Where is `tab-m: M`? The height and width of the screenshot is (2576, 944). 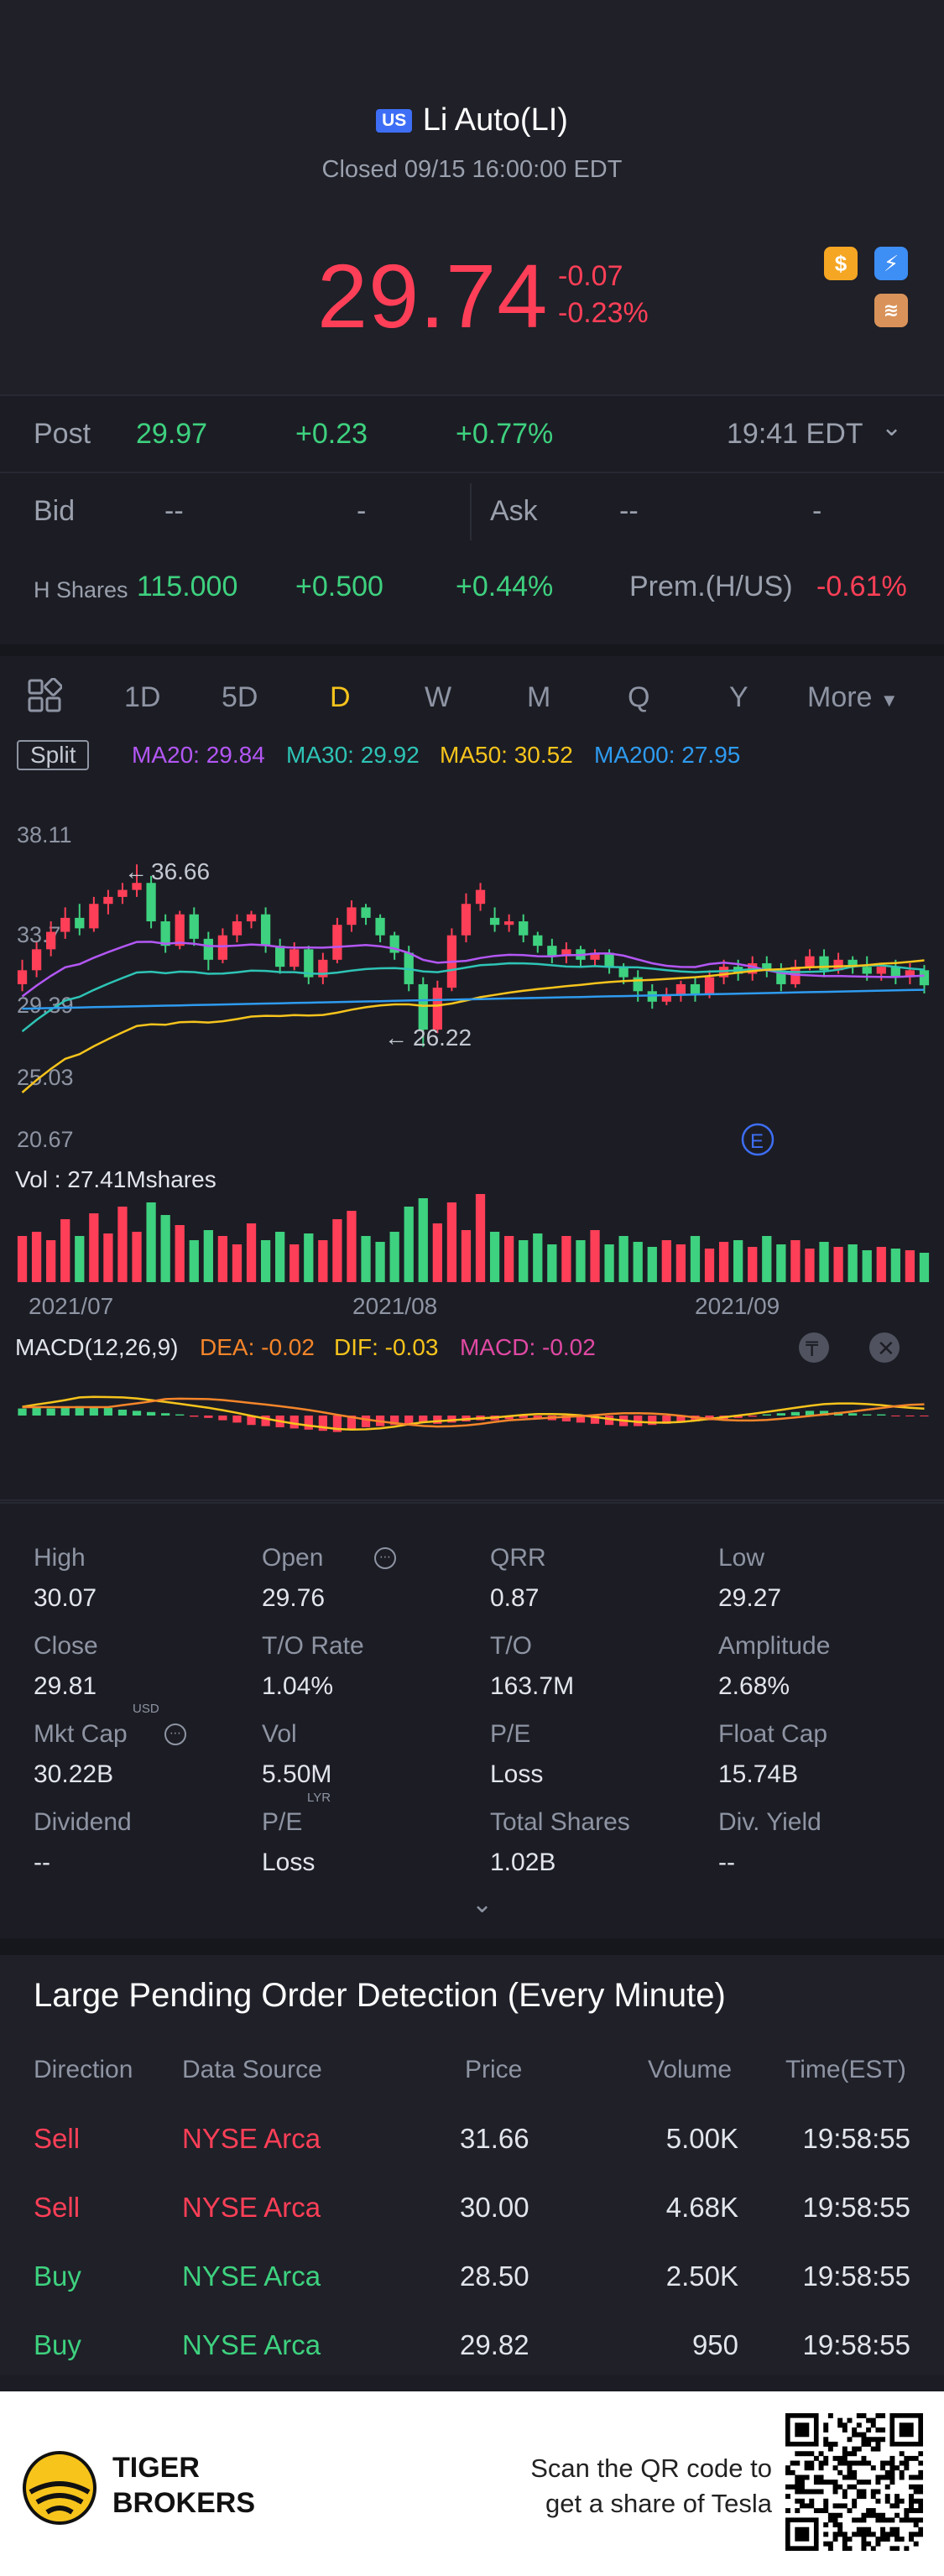
tab-m: M is located at coordinates (539, 697).